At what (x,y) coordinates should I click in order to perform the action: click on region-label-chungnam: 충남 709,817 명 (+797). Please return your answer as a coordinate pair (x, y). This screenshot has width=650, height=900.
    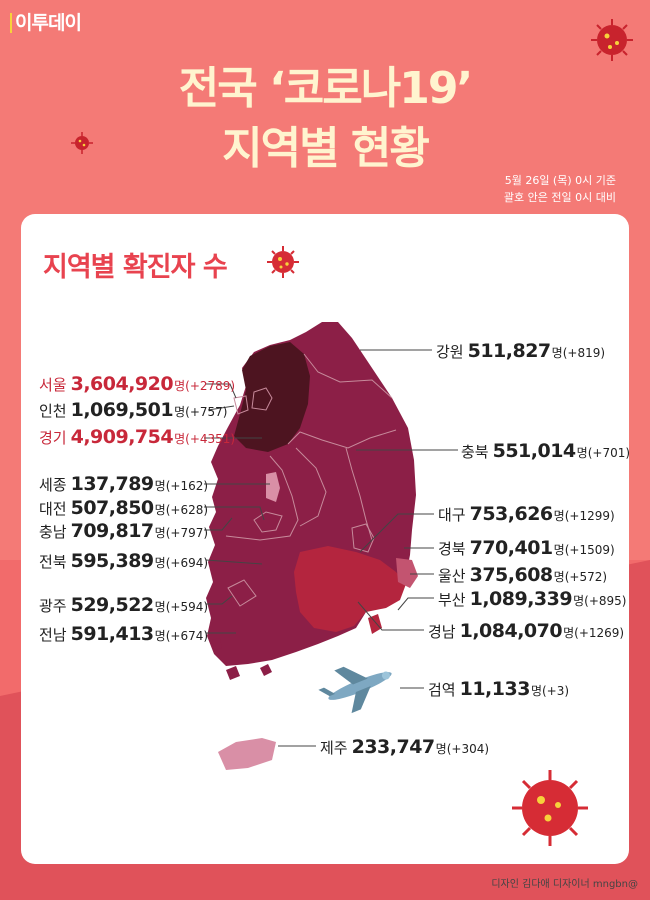
    Looking at the image, I should click on (124, 531).